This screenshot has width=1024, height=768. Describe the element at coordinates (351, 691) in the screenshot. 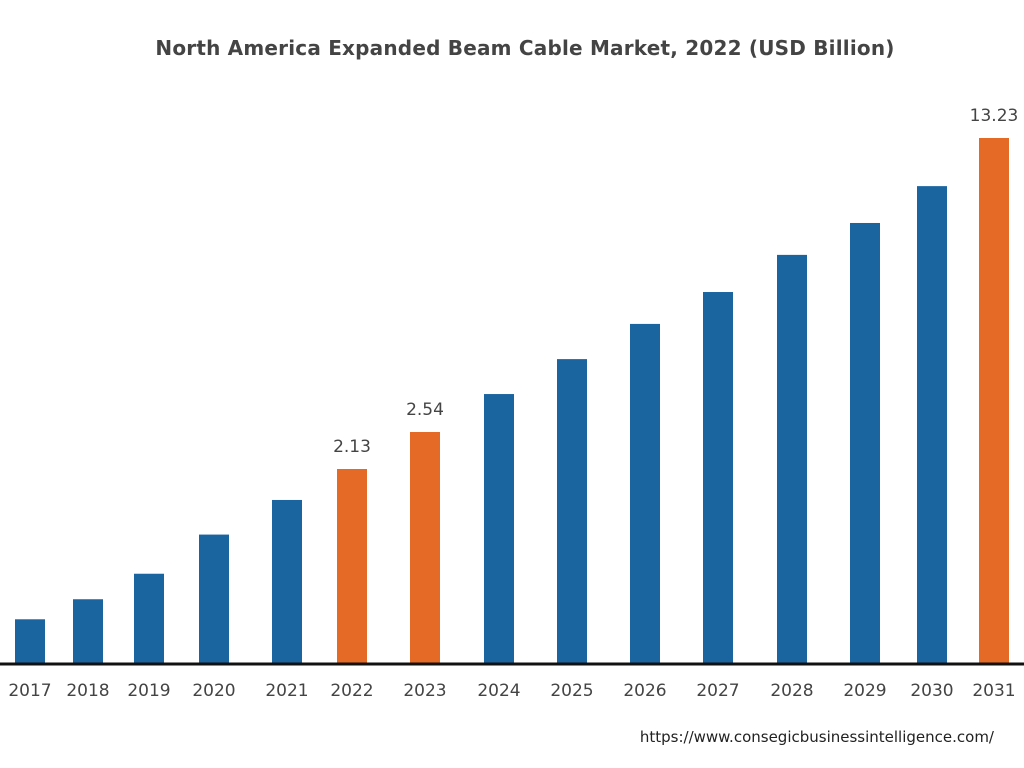

I see `x-tick-label: 2022` at that location.